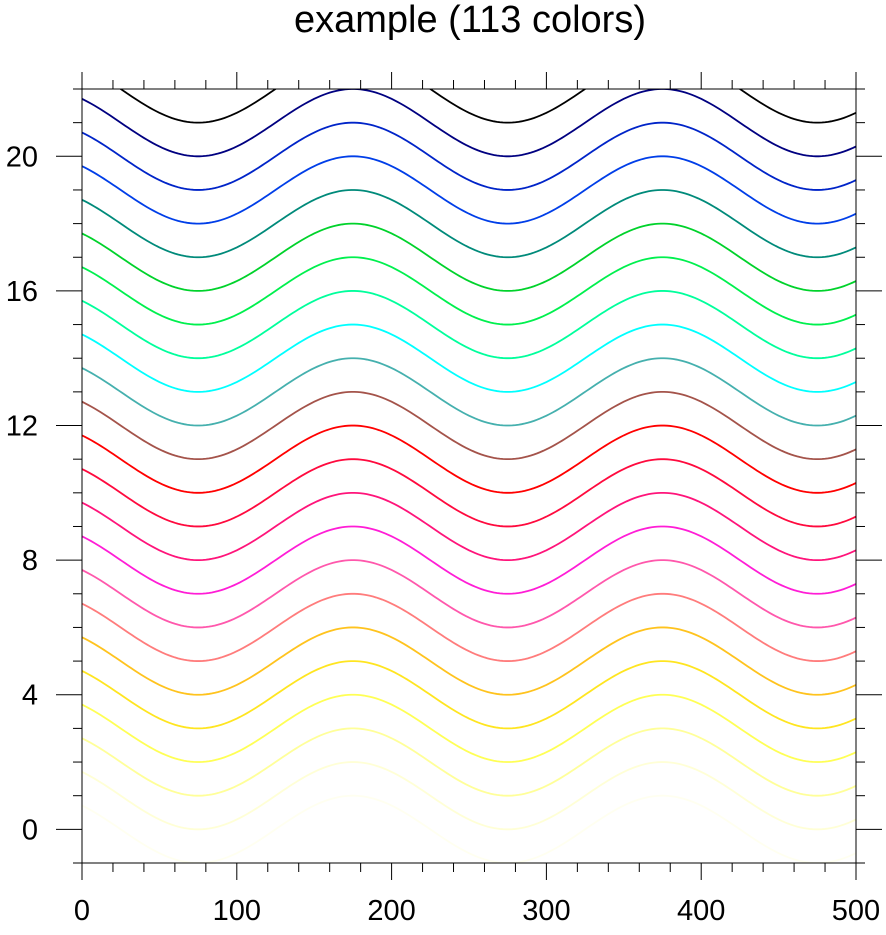  I want to click on x-tick-label: 0, so click(82, 911).